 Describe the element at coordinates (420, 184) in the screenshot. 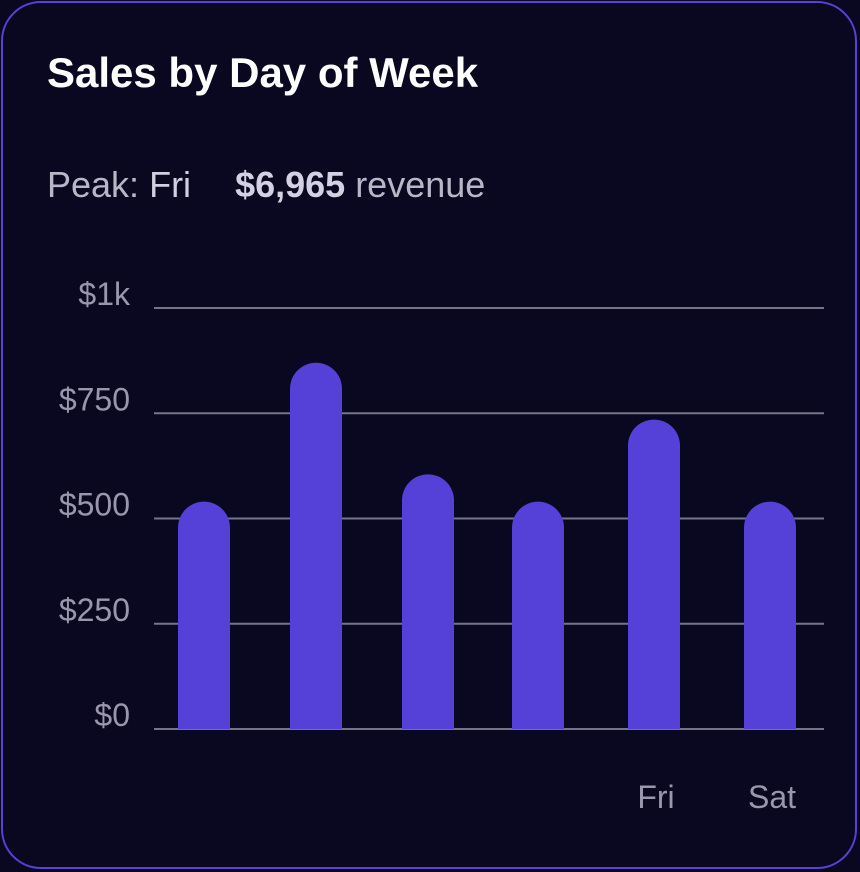

I see `peak-amount-suffix: revenue` at that location.